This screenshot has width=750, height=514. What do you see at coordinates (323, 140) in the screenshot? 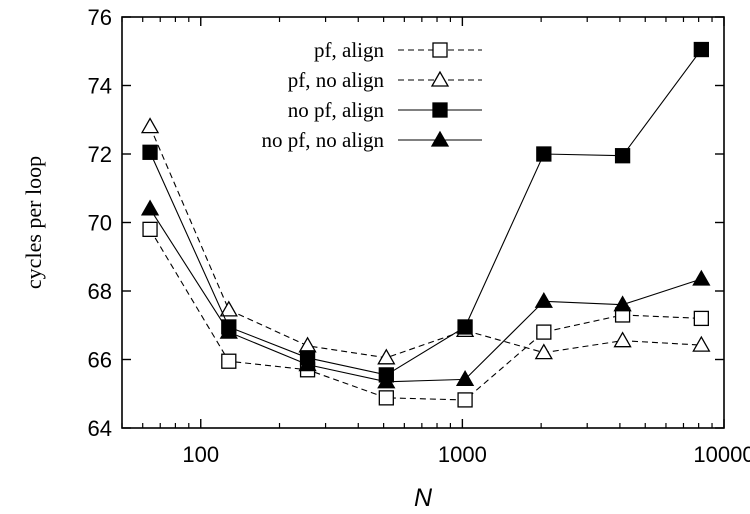
I see `legend-label: no pf, no align` at bounding box center [323, 140].